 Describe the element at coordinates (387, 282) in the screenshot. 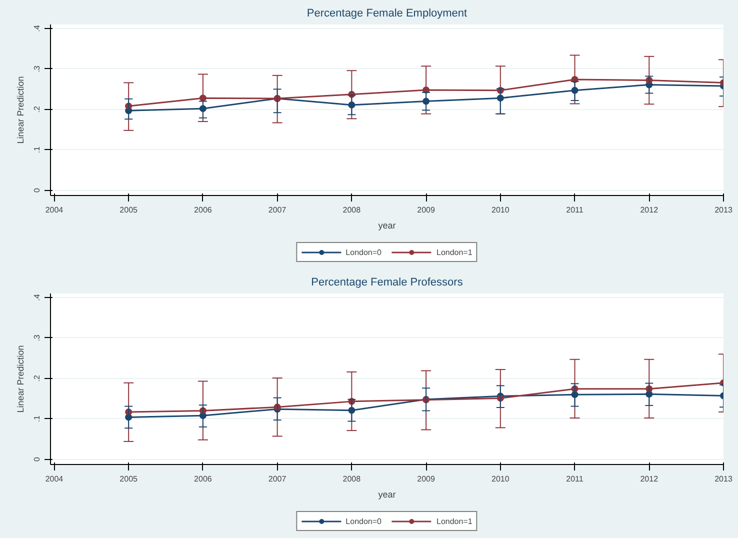

I see `chart-title: Percentage Female Professors` at that location.